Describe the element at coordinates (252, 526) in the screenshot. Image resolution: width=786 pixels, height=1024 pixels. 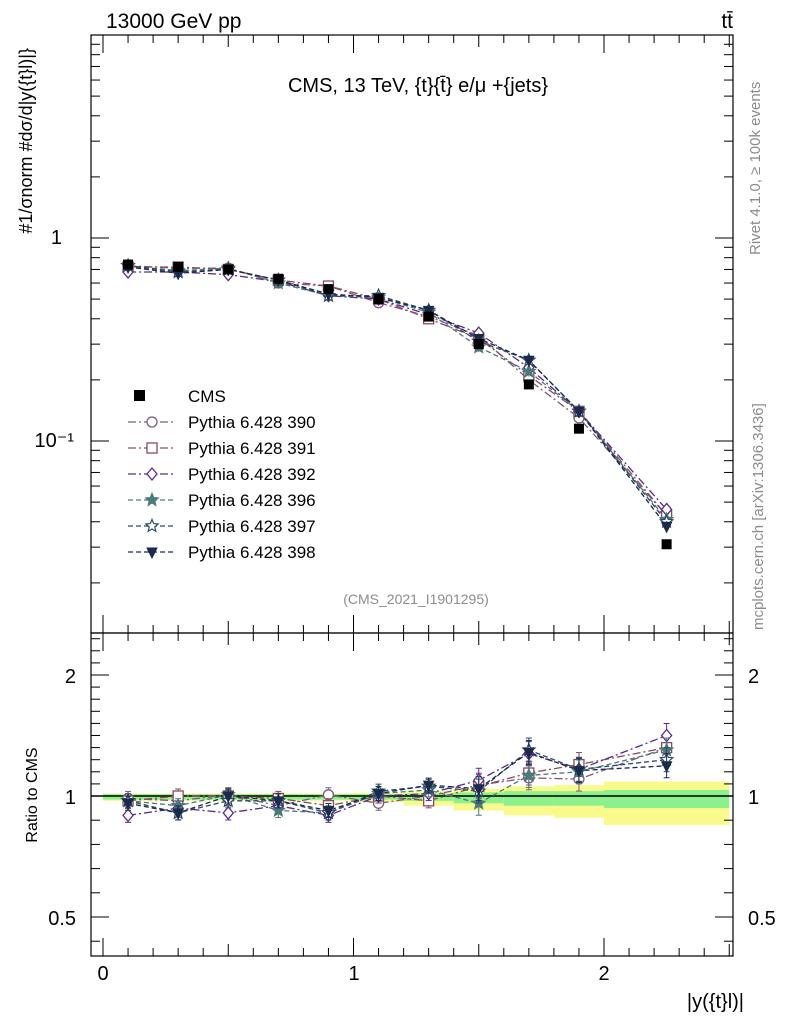
I see `legend-label-4: Pythia 6.428 397` at that location.